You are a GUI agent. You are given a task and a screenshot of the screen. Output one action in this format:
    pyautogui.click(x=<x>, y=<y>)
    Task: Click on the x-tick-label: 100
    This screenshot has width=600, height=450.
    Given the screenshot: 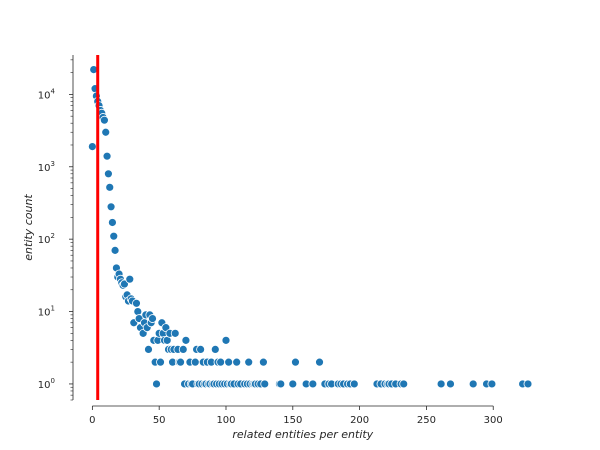 What is the action you would take?
    pyautogui.click(x=225, y=420)
    